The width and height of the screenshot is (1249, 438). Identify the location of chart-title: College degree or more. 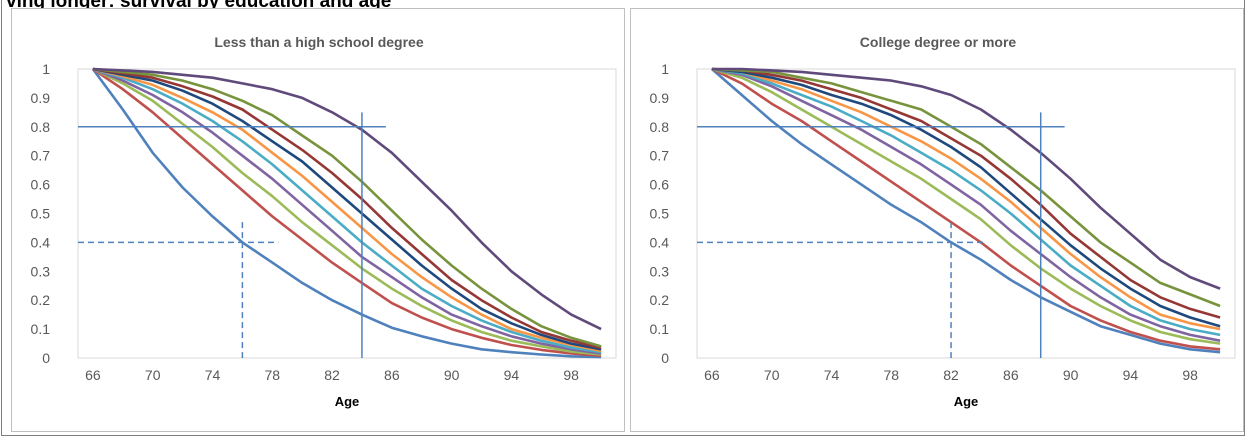
(938, 42).